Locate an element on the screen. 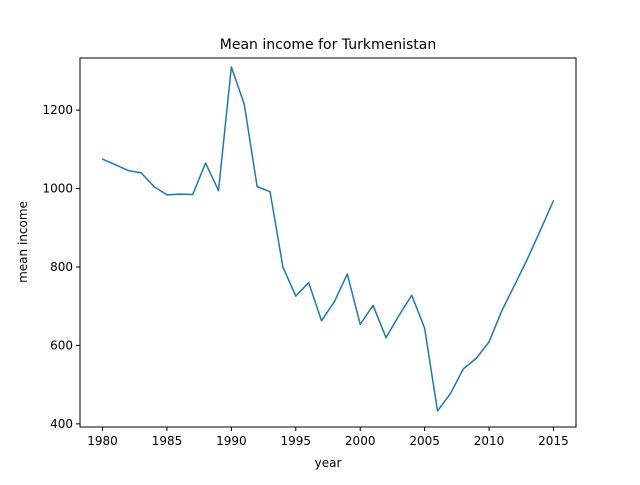 The image size is (640, 485). x-tick-label: 2005 is located at coordinates (424, 441).